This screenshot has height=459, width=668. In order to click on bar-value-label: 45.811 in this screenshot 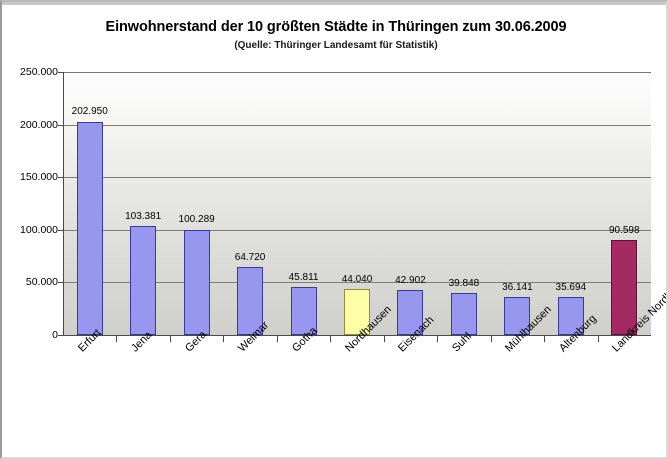, I will do `click(303, 277)`.